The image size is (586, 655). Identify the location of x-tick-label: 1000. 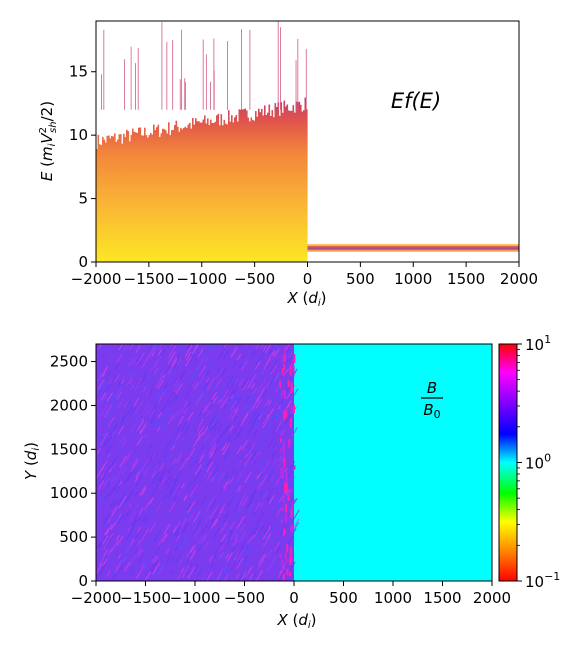
(393, 598).